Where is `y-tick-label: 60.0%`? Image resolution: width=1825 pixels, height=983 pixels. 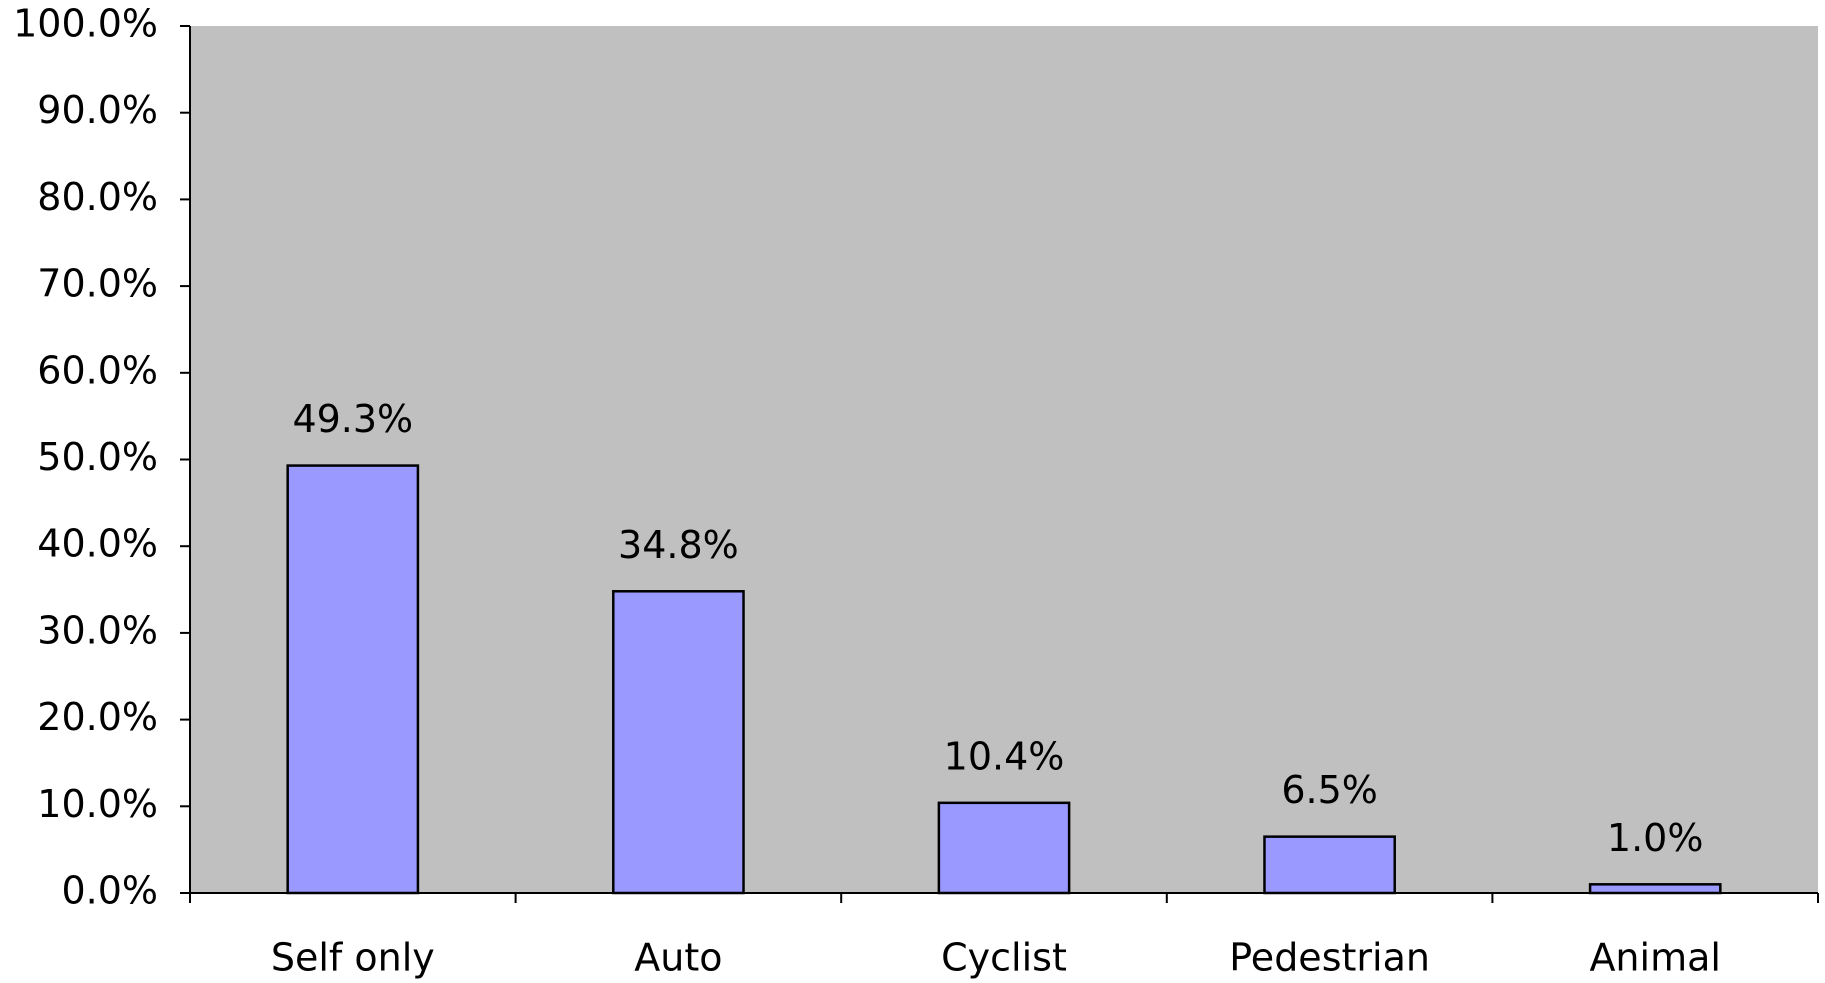
y-tick-label: 60.0% is located at coordinates (97, 370).